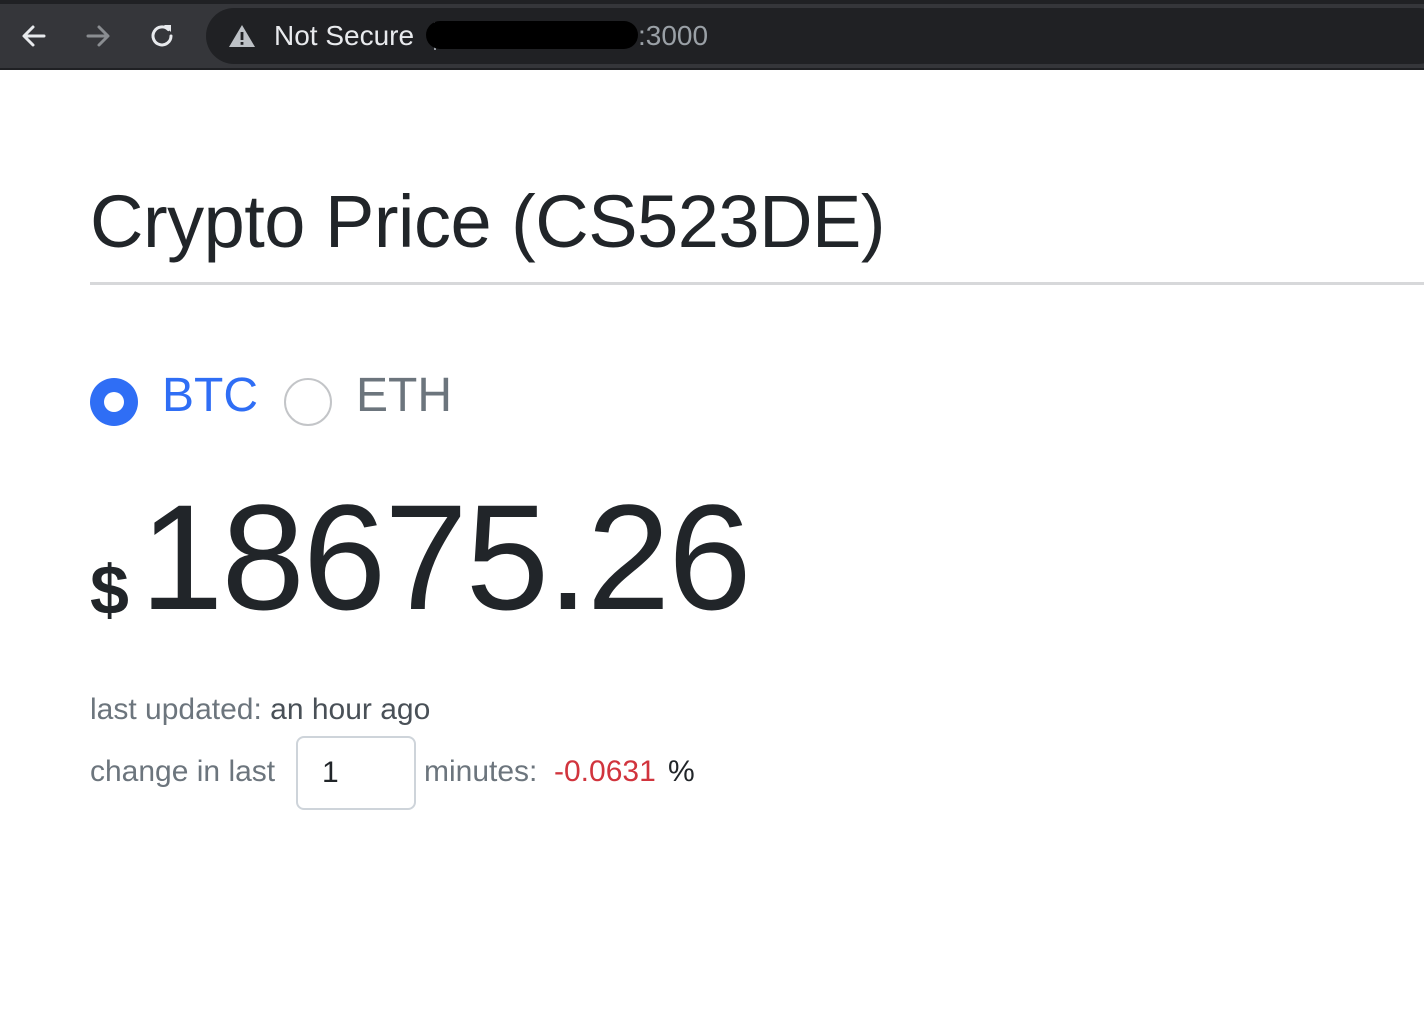  I want to click on browser-toolbar: Not Secure :3000, so click(712, 35).